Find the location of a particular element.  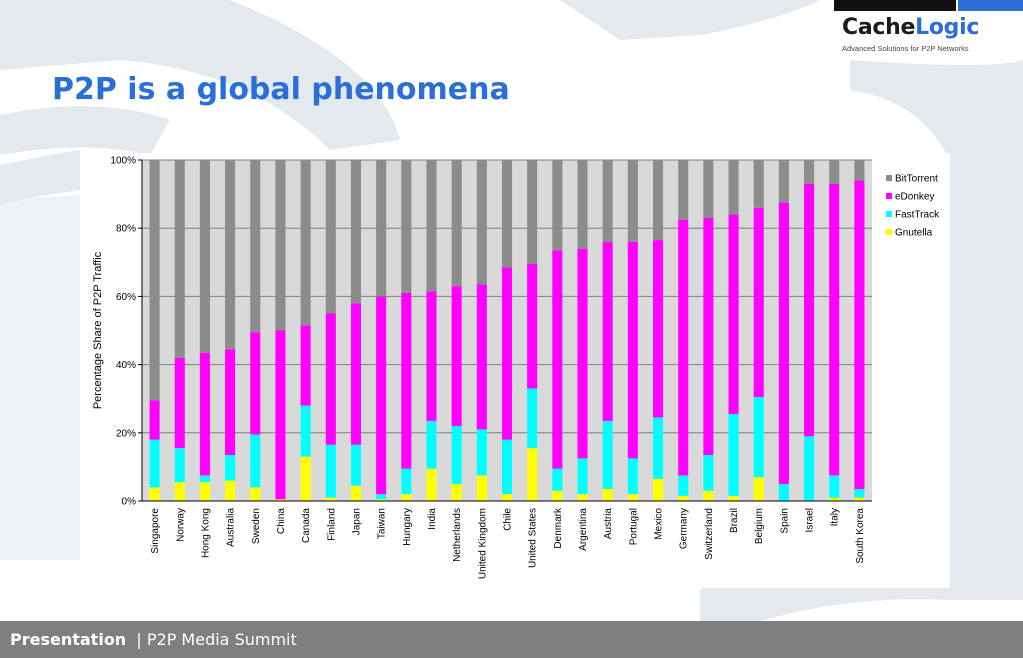

x-tick-label: United States is located at coordinates (533, 538).